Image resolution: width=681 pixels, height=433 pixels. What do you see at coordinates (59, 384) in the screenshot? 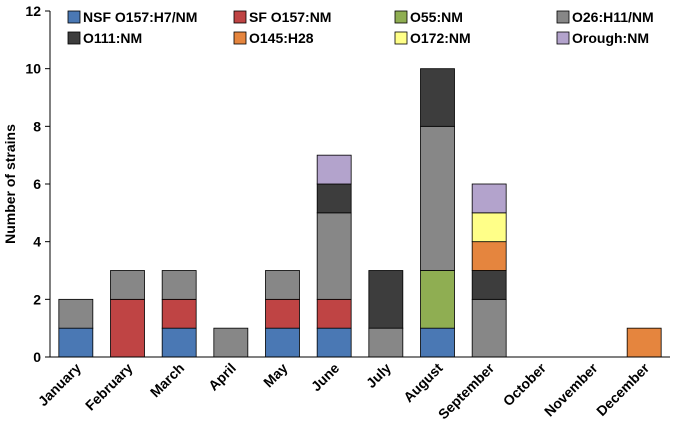
I see `x-tick-label: January` at bounding box center [59, 384].